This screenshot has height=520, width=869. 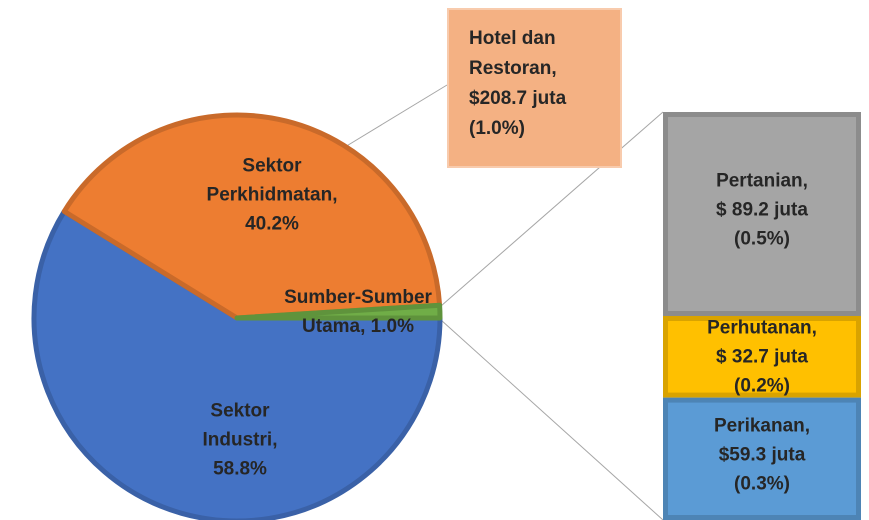 What do you see at coordinates (240, 469) in the screenshot?
I see `value-label: 58.8%` at bounding box center [240, 469].